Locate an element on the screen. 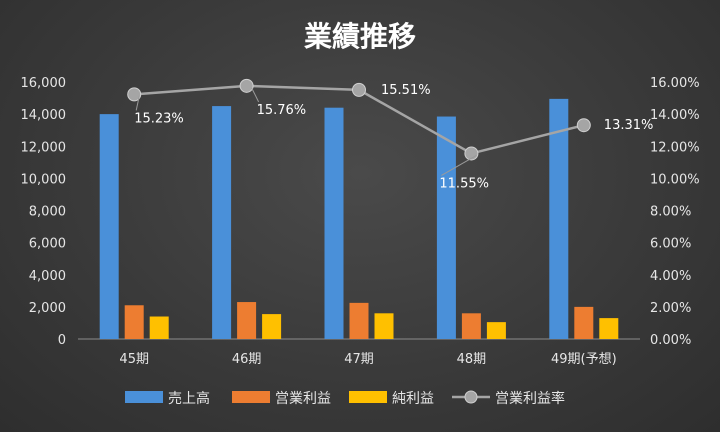 The image size is (720, 432). legend: 売上高 営業利益 純利益 営業利益率 is located at coordinates (345, 398).